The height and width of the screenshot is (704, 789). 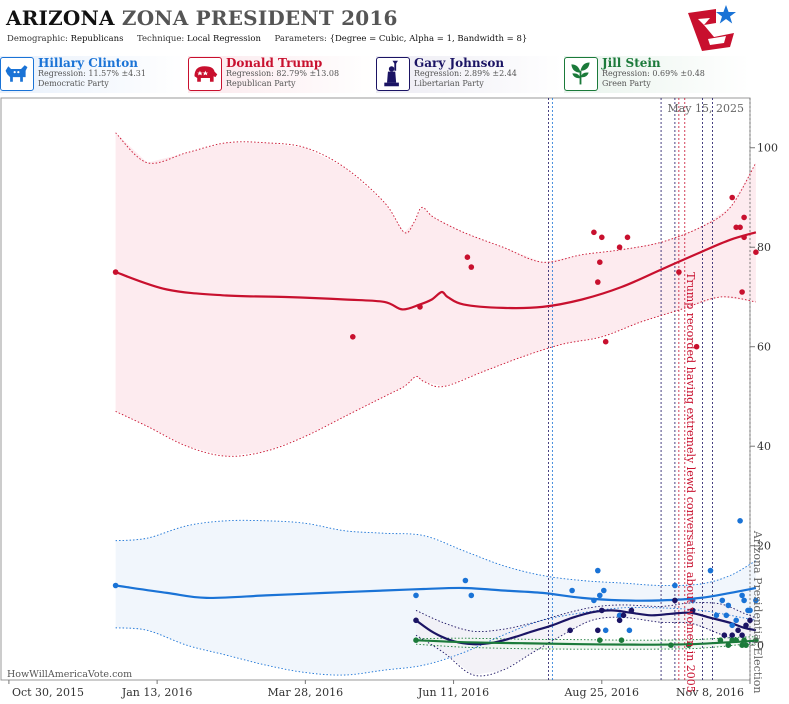 I want to click on state-name: ARIZONA, so click(x=60, y=18).